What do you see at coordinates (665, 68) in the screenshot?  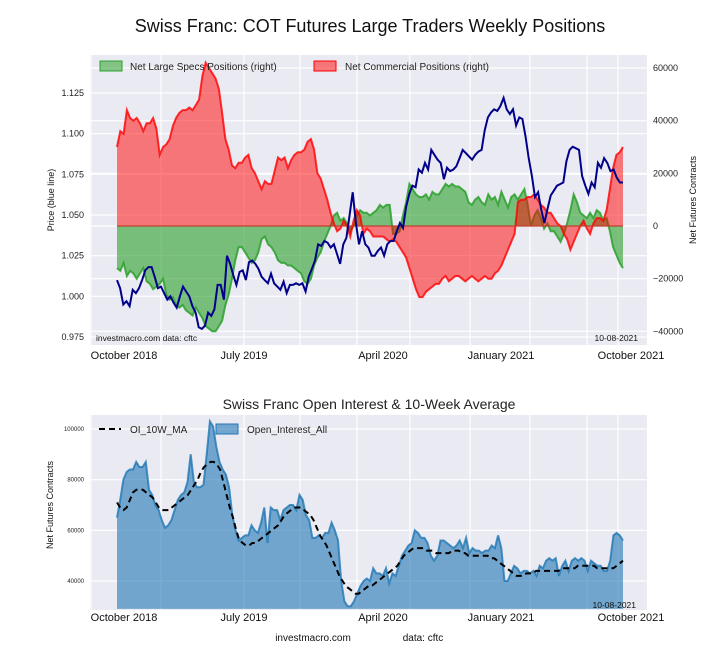 I see `top-right-tick-label: 60000` at bounding box center [665, 68].